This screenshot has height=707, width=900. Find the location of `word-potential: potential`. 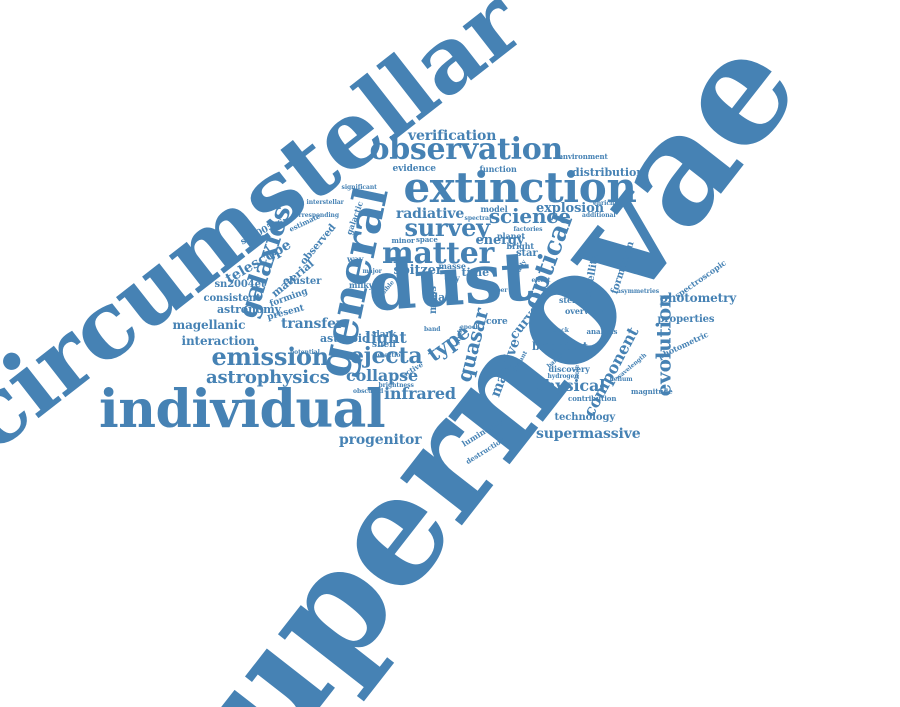

word-potential: potential is located at coordinates (305, 352).